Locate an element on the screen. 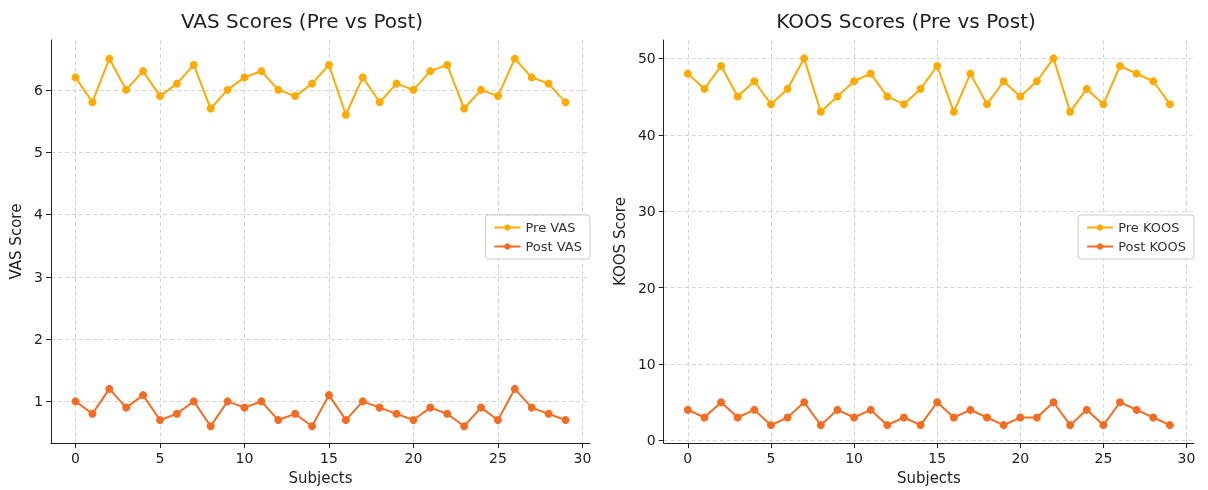 The height and width of the screenshot is (490, 1208). y-tick-label: 3 is located at coordinates (38, 276).